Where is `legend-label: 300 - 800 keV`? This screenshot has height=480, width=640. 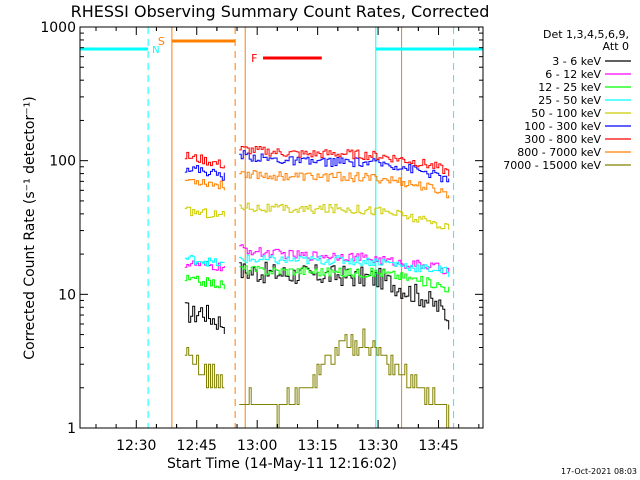 legend-label: 300 - 800 keV is located at coordinates (562, 139).